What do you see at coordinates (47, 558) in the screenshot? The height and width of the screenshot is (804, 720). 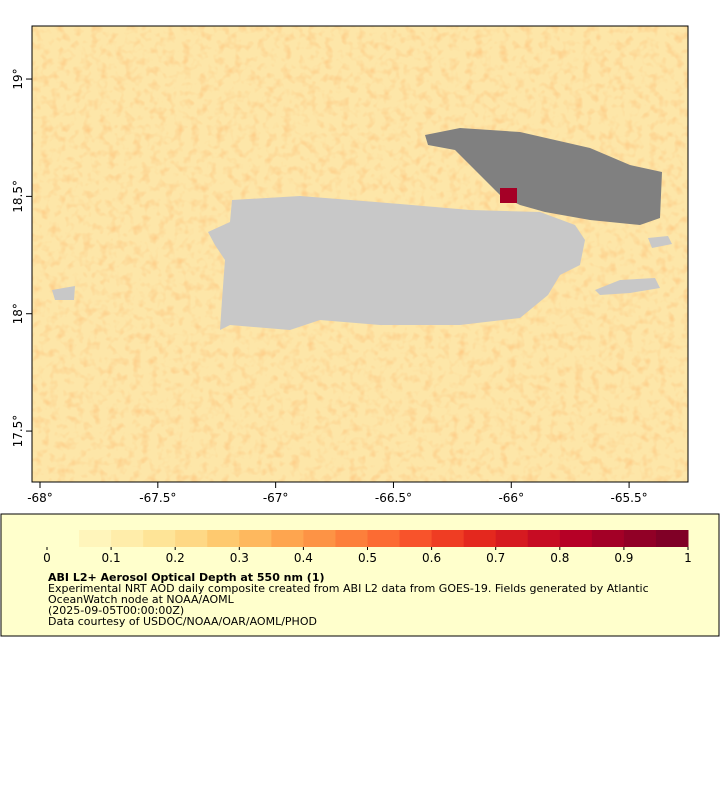 I see `colorbar-tick-label: 0` at bounding box center [47, 558].